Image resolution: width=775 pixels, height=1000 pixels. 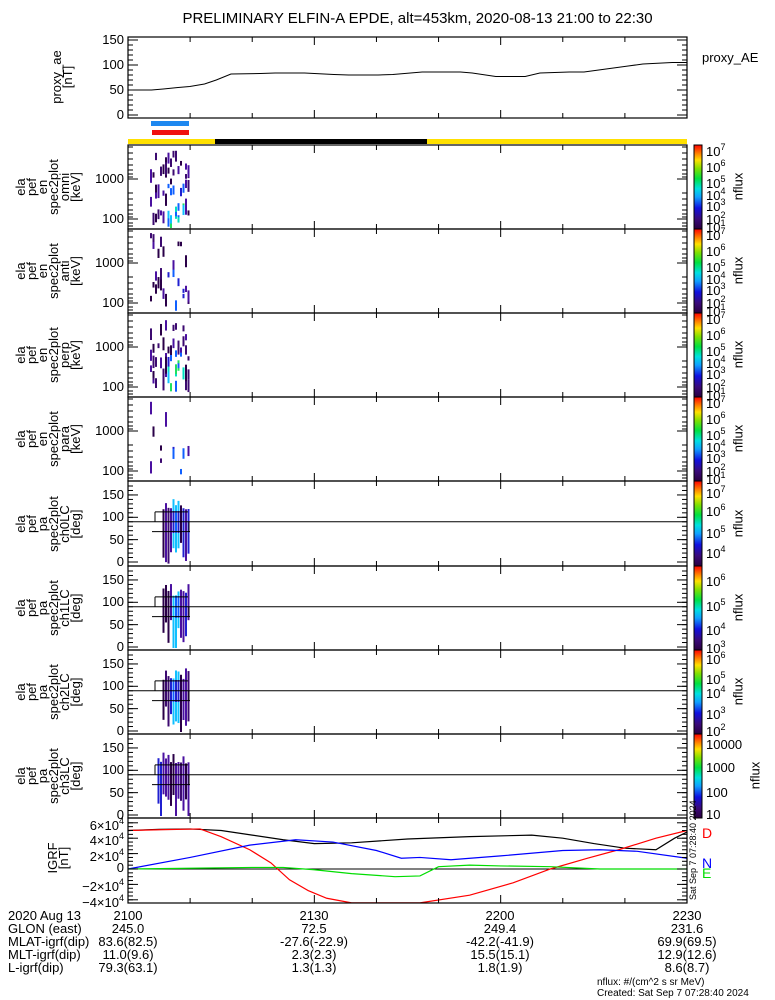 What do you see at coordinates (48, 523) in the screenshot?
I see `spectrogram-ylabel: ela pef pa spec2plot ch0LC [deg]` at bounding box center [48, 523].